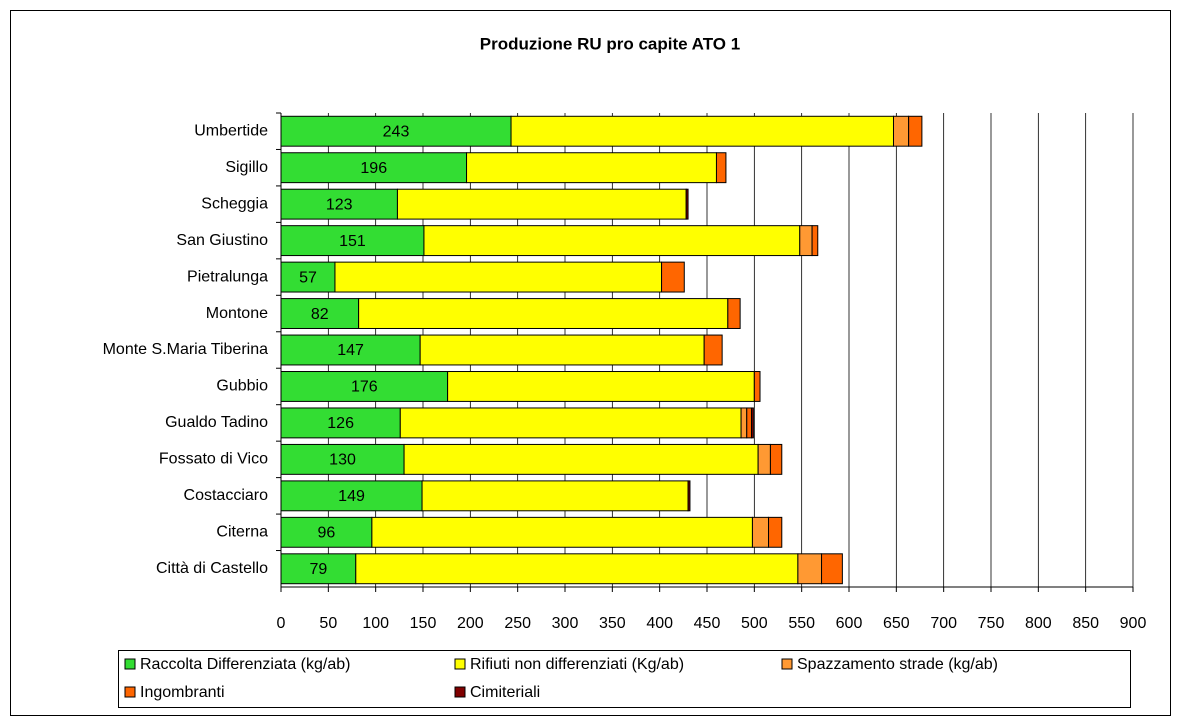 This screenshot has width=1181, height=726. I want to click on y-tick-label: Monte S.Maria Tiberina, so click(186, 349).